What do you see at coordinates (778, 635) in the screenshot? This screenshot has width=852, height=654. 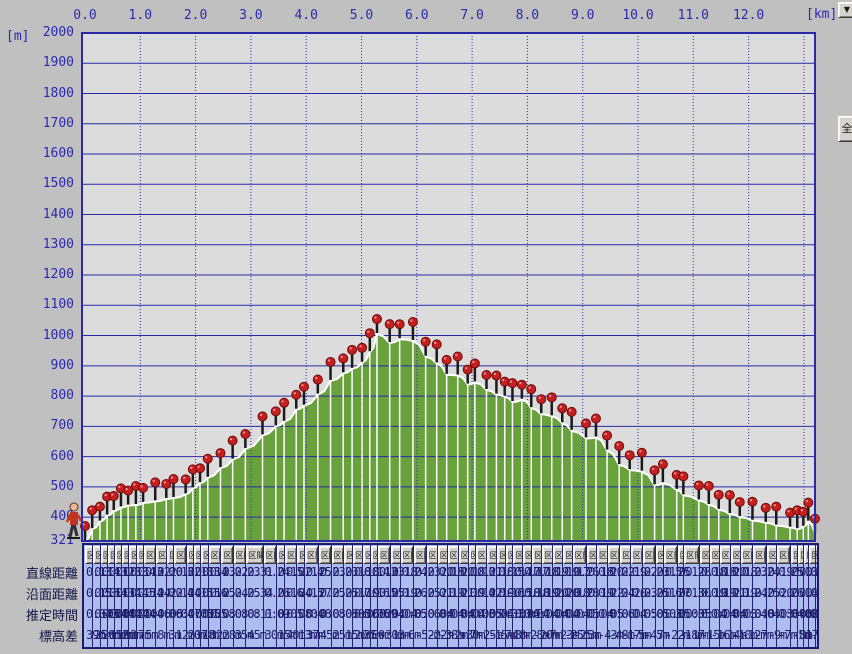 I see `table-cell: -9m` at bounding box center [778, 635].